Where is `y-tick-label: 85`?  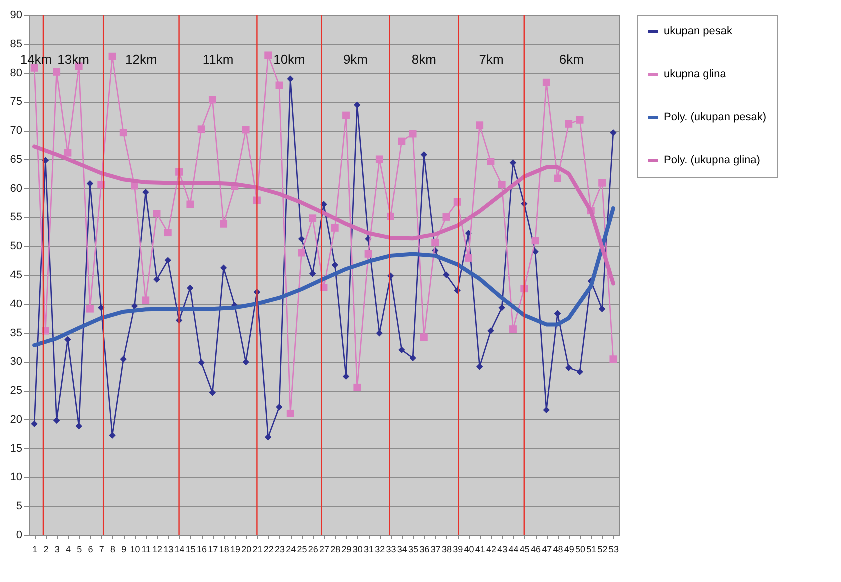
y-tick-label: 85 is located at coordinates (16, 44).